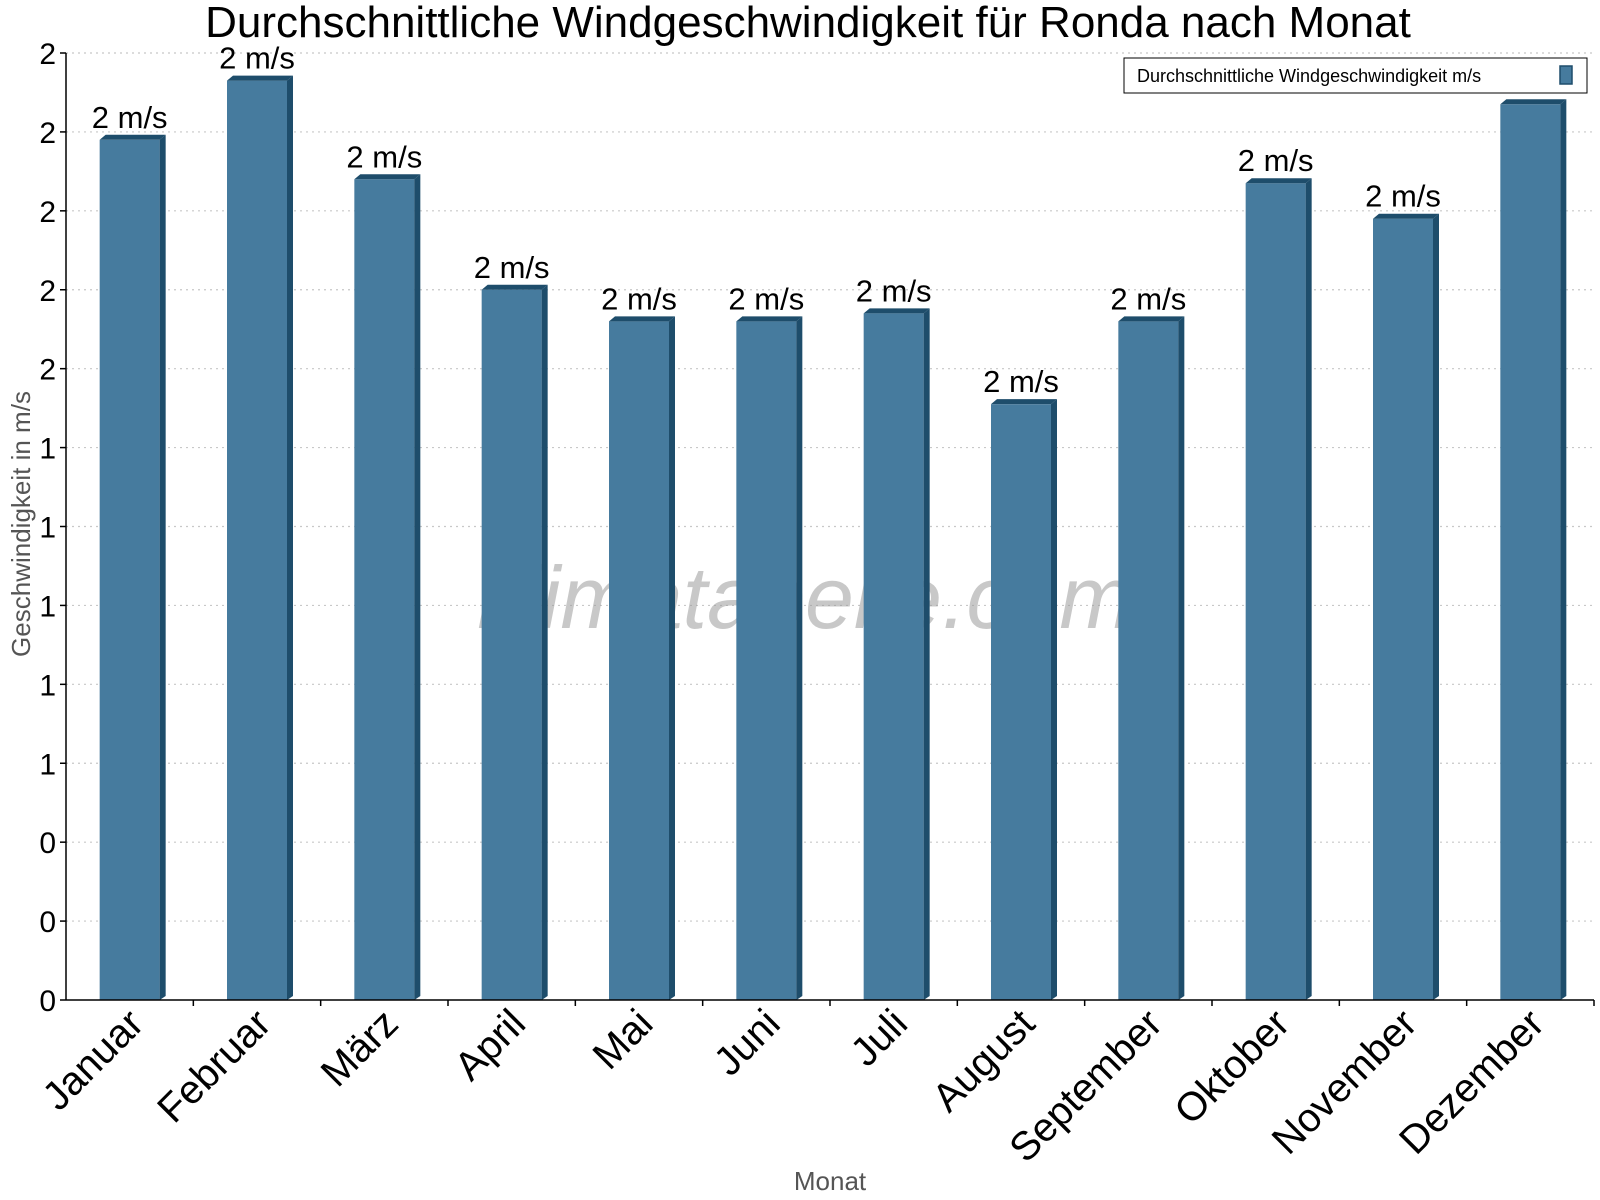  What do you see at coordinates (830, 1181) in the screenshot?
I see `x-axis-label: Monat` at bounding box center [830, 1181].